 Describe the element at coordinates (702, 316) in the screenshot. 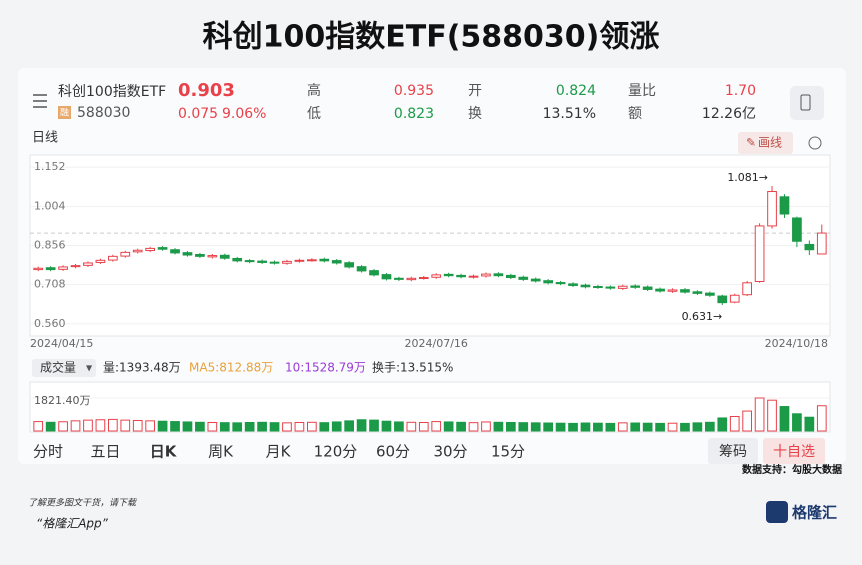

I see `annotation: 0.631→` at that location.